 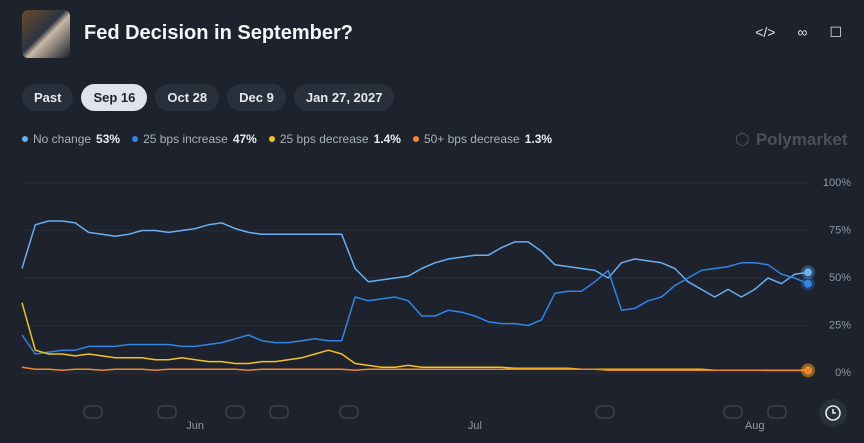 I want to click on legend-name: 25 bps decrease, so click(x=324, y=139).